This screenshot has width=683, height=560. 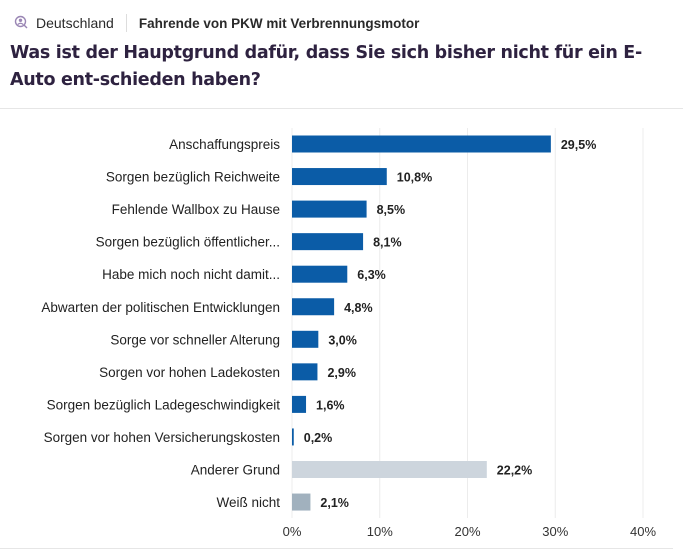 I want to click on x-tick-label: 0%, so click(x=292, y=531).